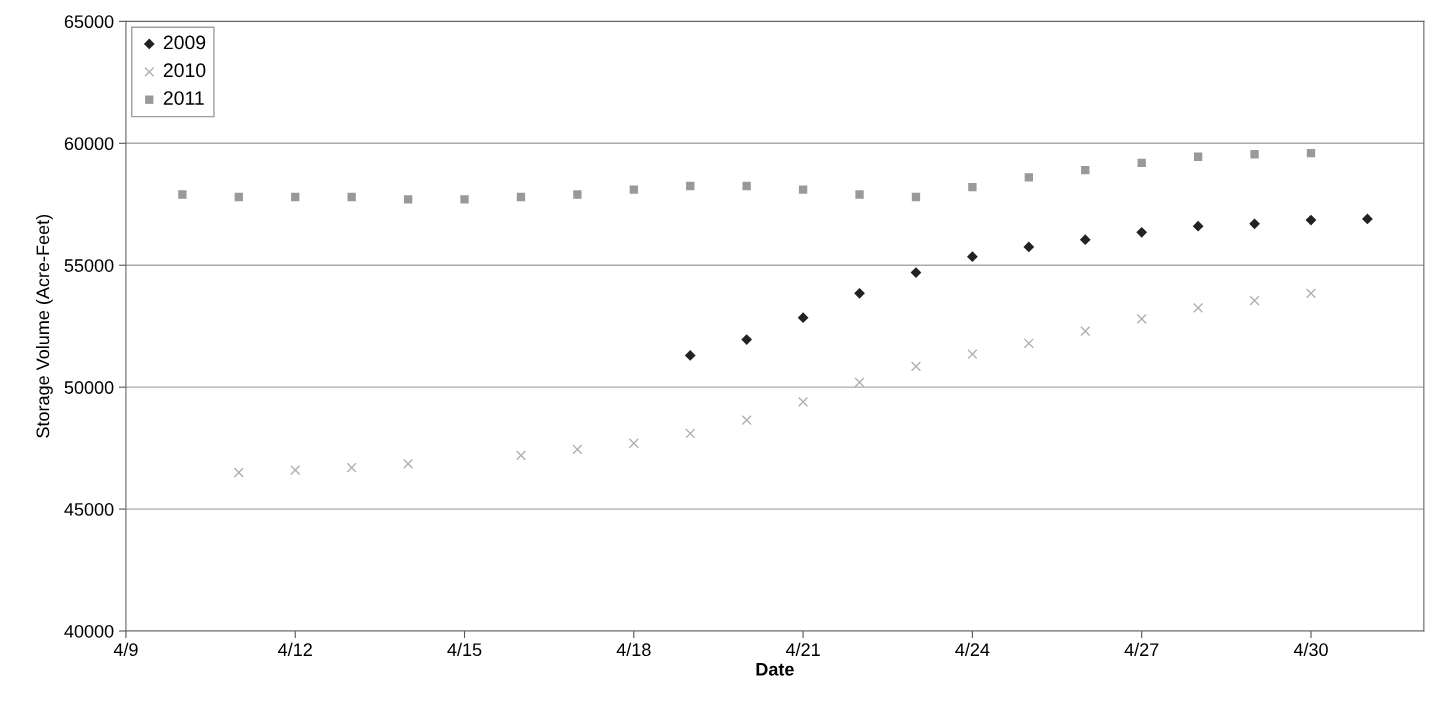 The image size is (1431, 713). I want to click on y-tick-label: 65000, so click(89, 22).